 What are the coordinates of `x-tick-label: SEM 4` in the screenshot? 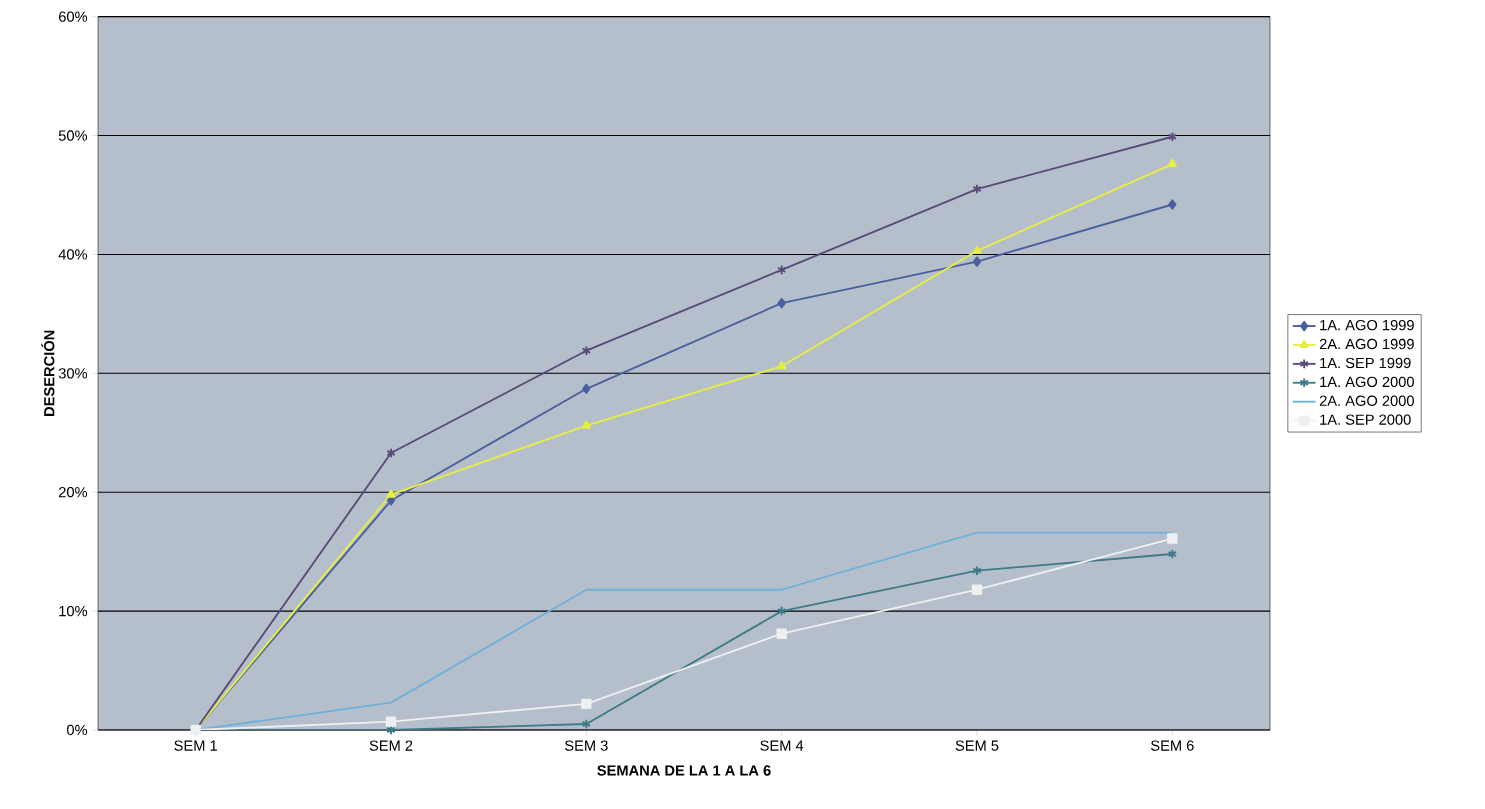 It's located at (782, 745).